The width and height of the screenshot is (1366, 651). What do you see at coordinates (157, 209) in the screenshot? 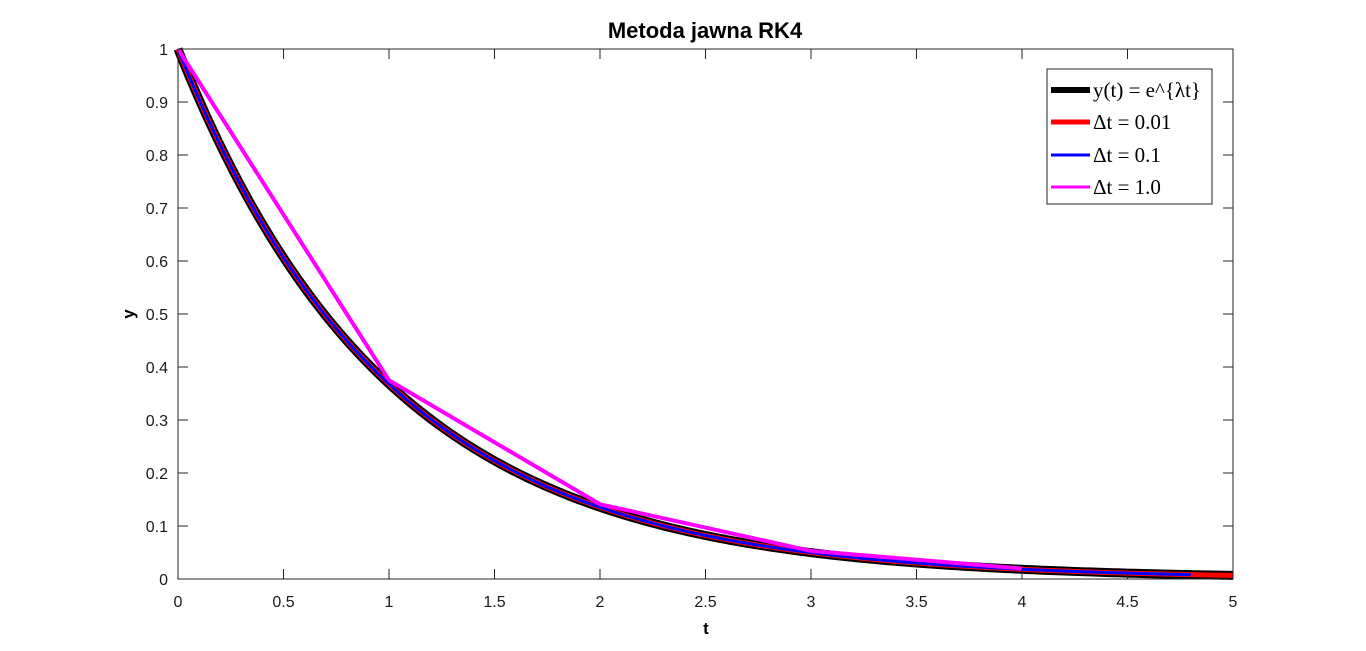
I see `y-tick-label: 0.7` at bounding box center [157, 209].